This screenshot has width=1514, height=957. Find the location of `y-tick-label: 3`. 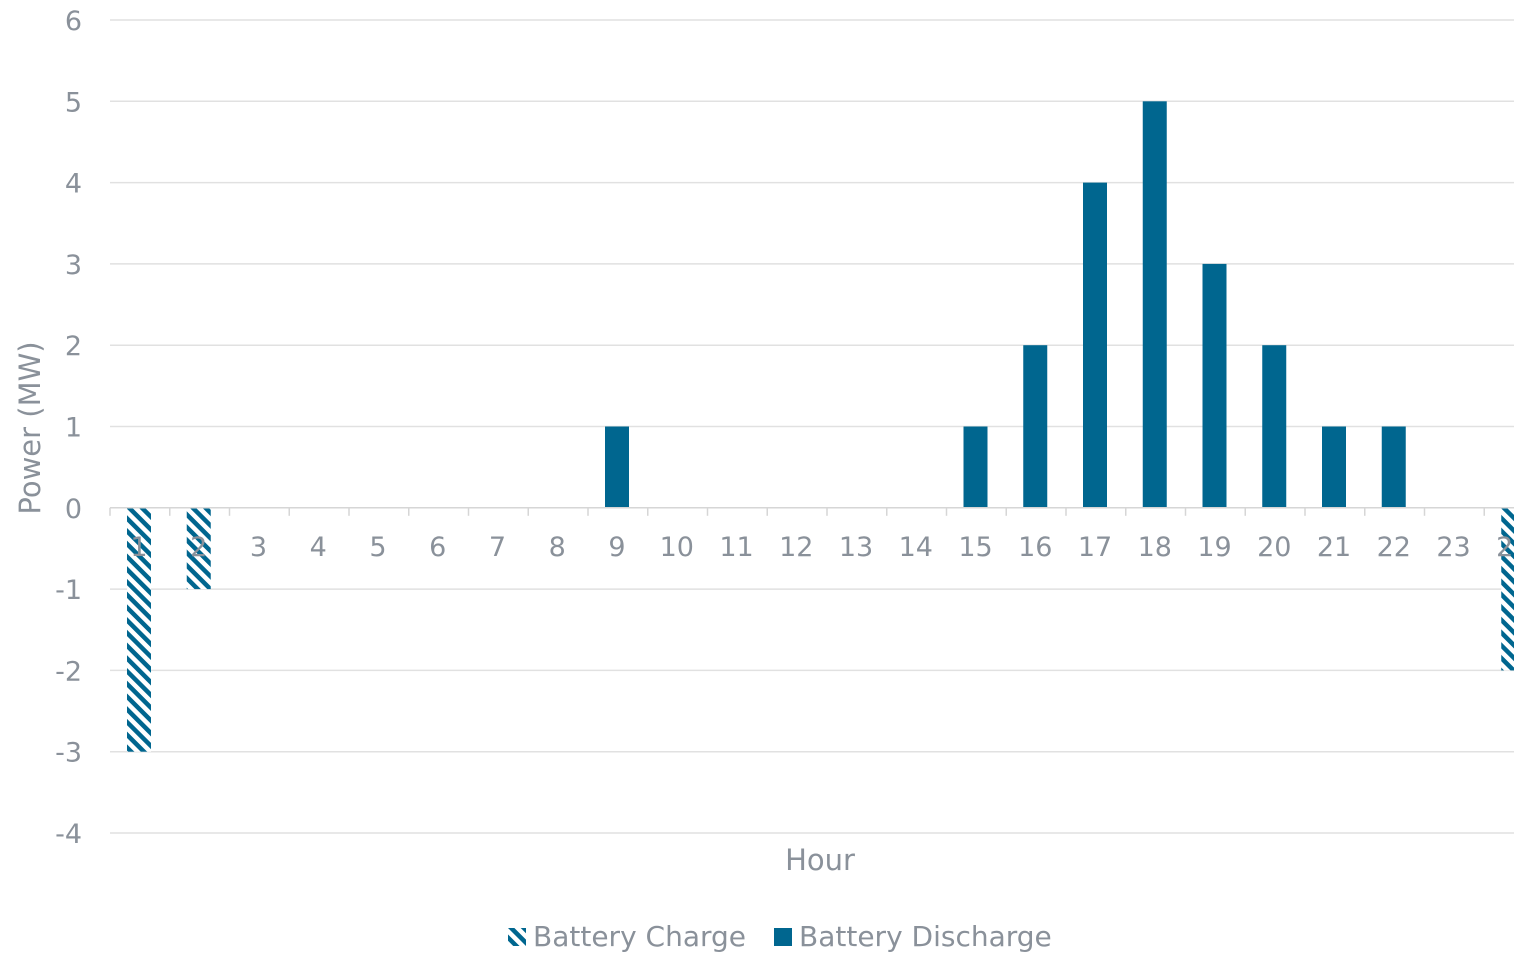

y-tick-label: 3 is located at coordinates (73, 265).